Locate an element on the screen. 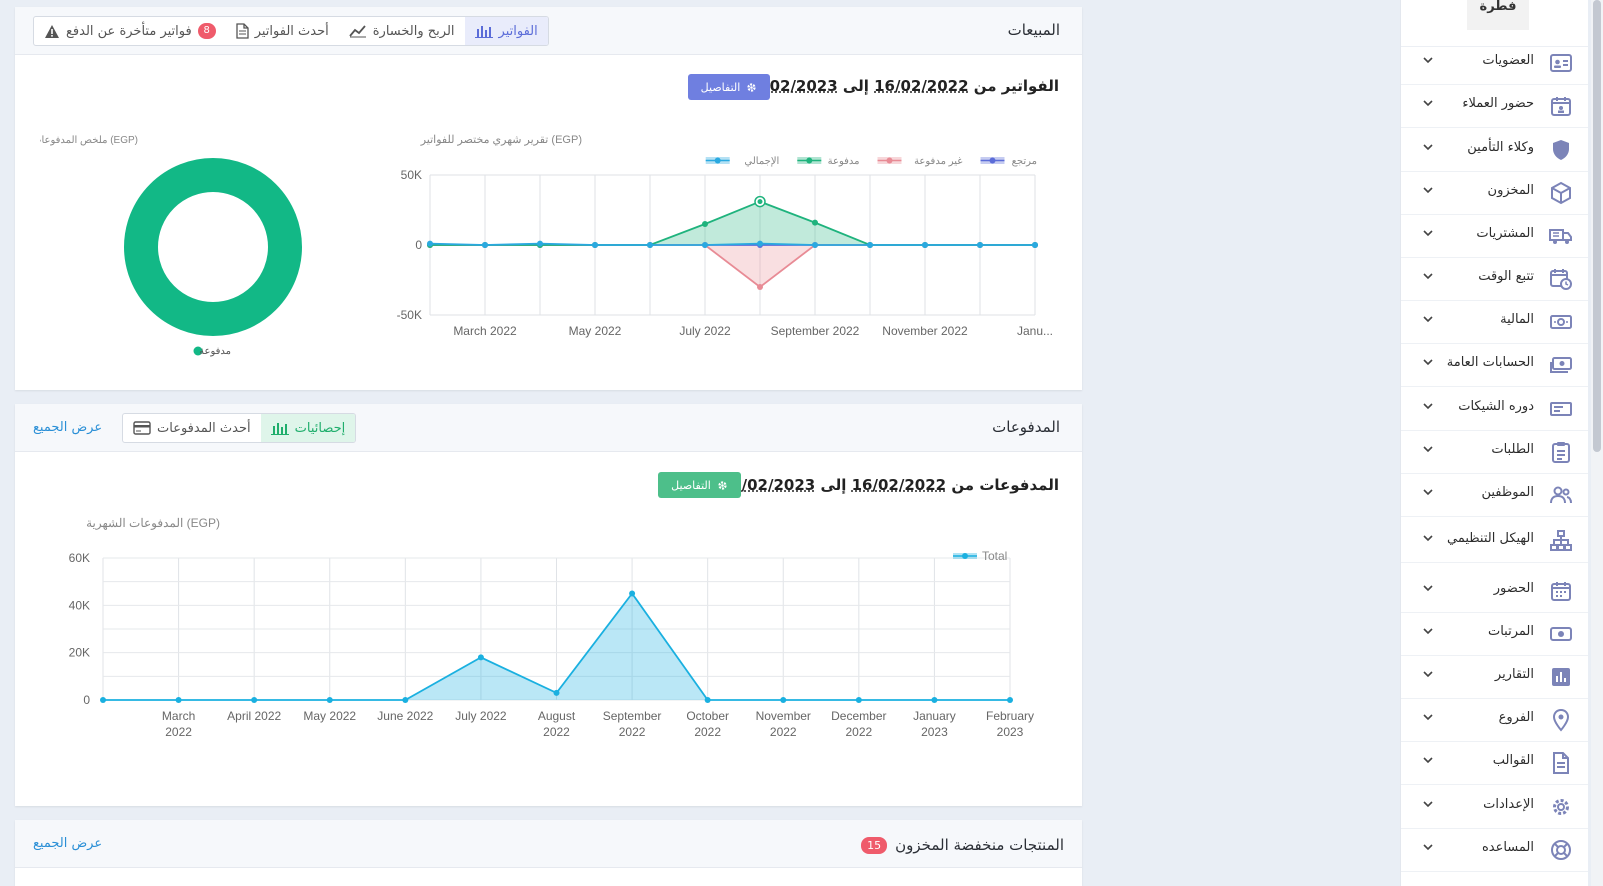 The width and height of the screenshot is (1603, 886). date-to: 16/02/2023 is located at coordinates (768, 485).